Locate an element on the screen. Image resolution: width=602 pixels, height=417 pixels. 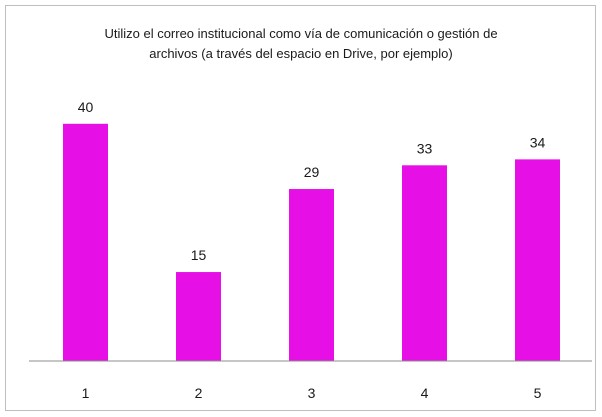
tick-label-1: 1 is located at coordinates (86, 393).